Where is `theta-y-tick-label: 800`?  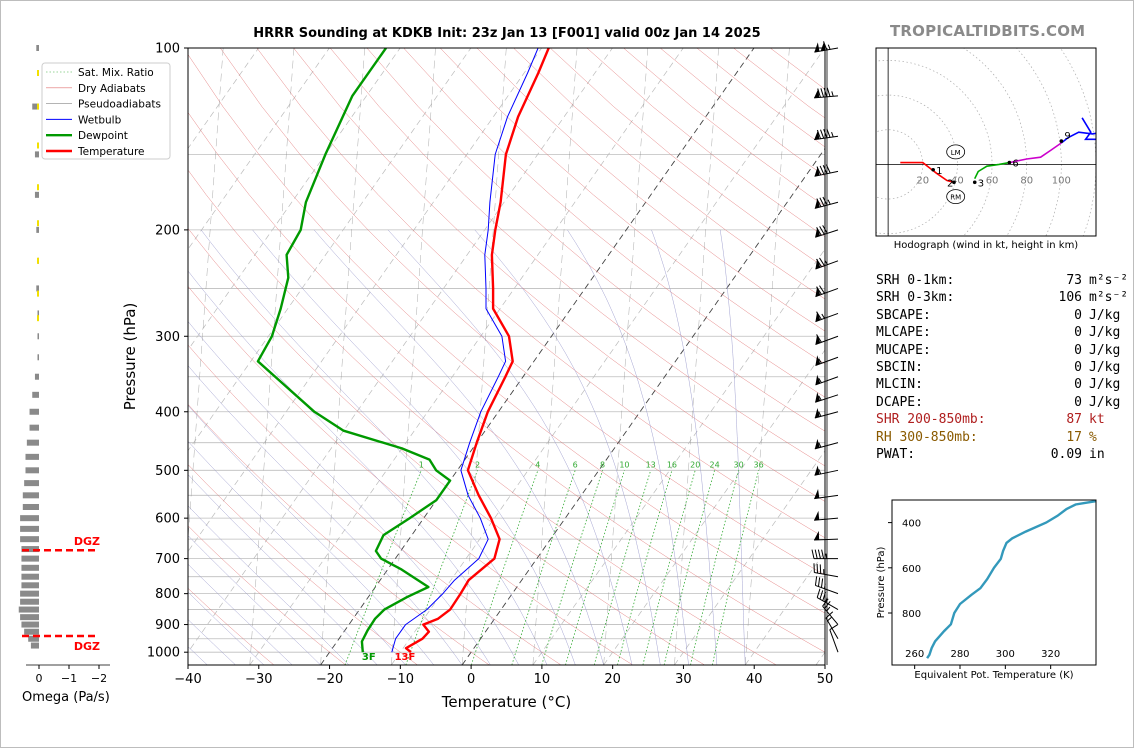 theta-y-tick-label: 800 is located at coordinates (911, 614).